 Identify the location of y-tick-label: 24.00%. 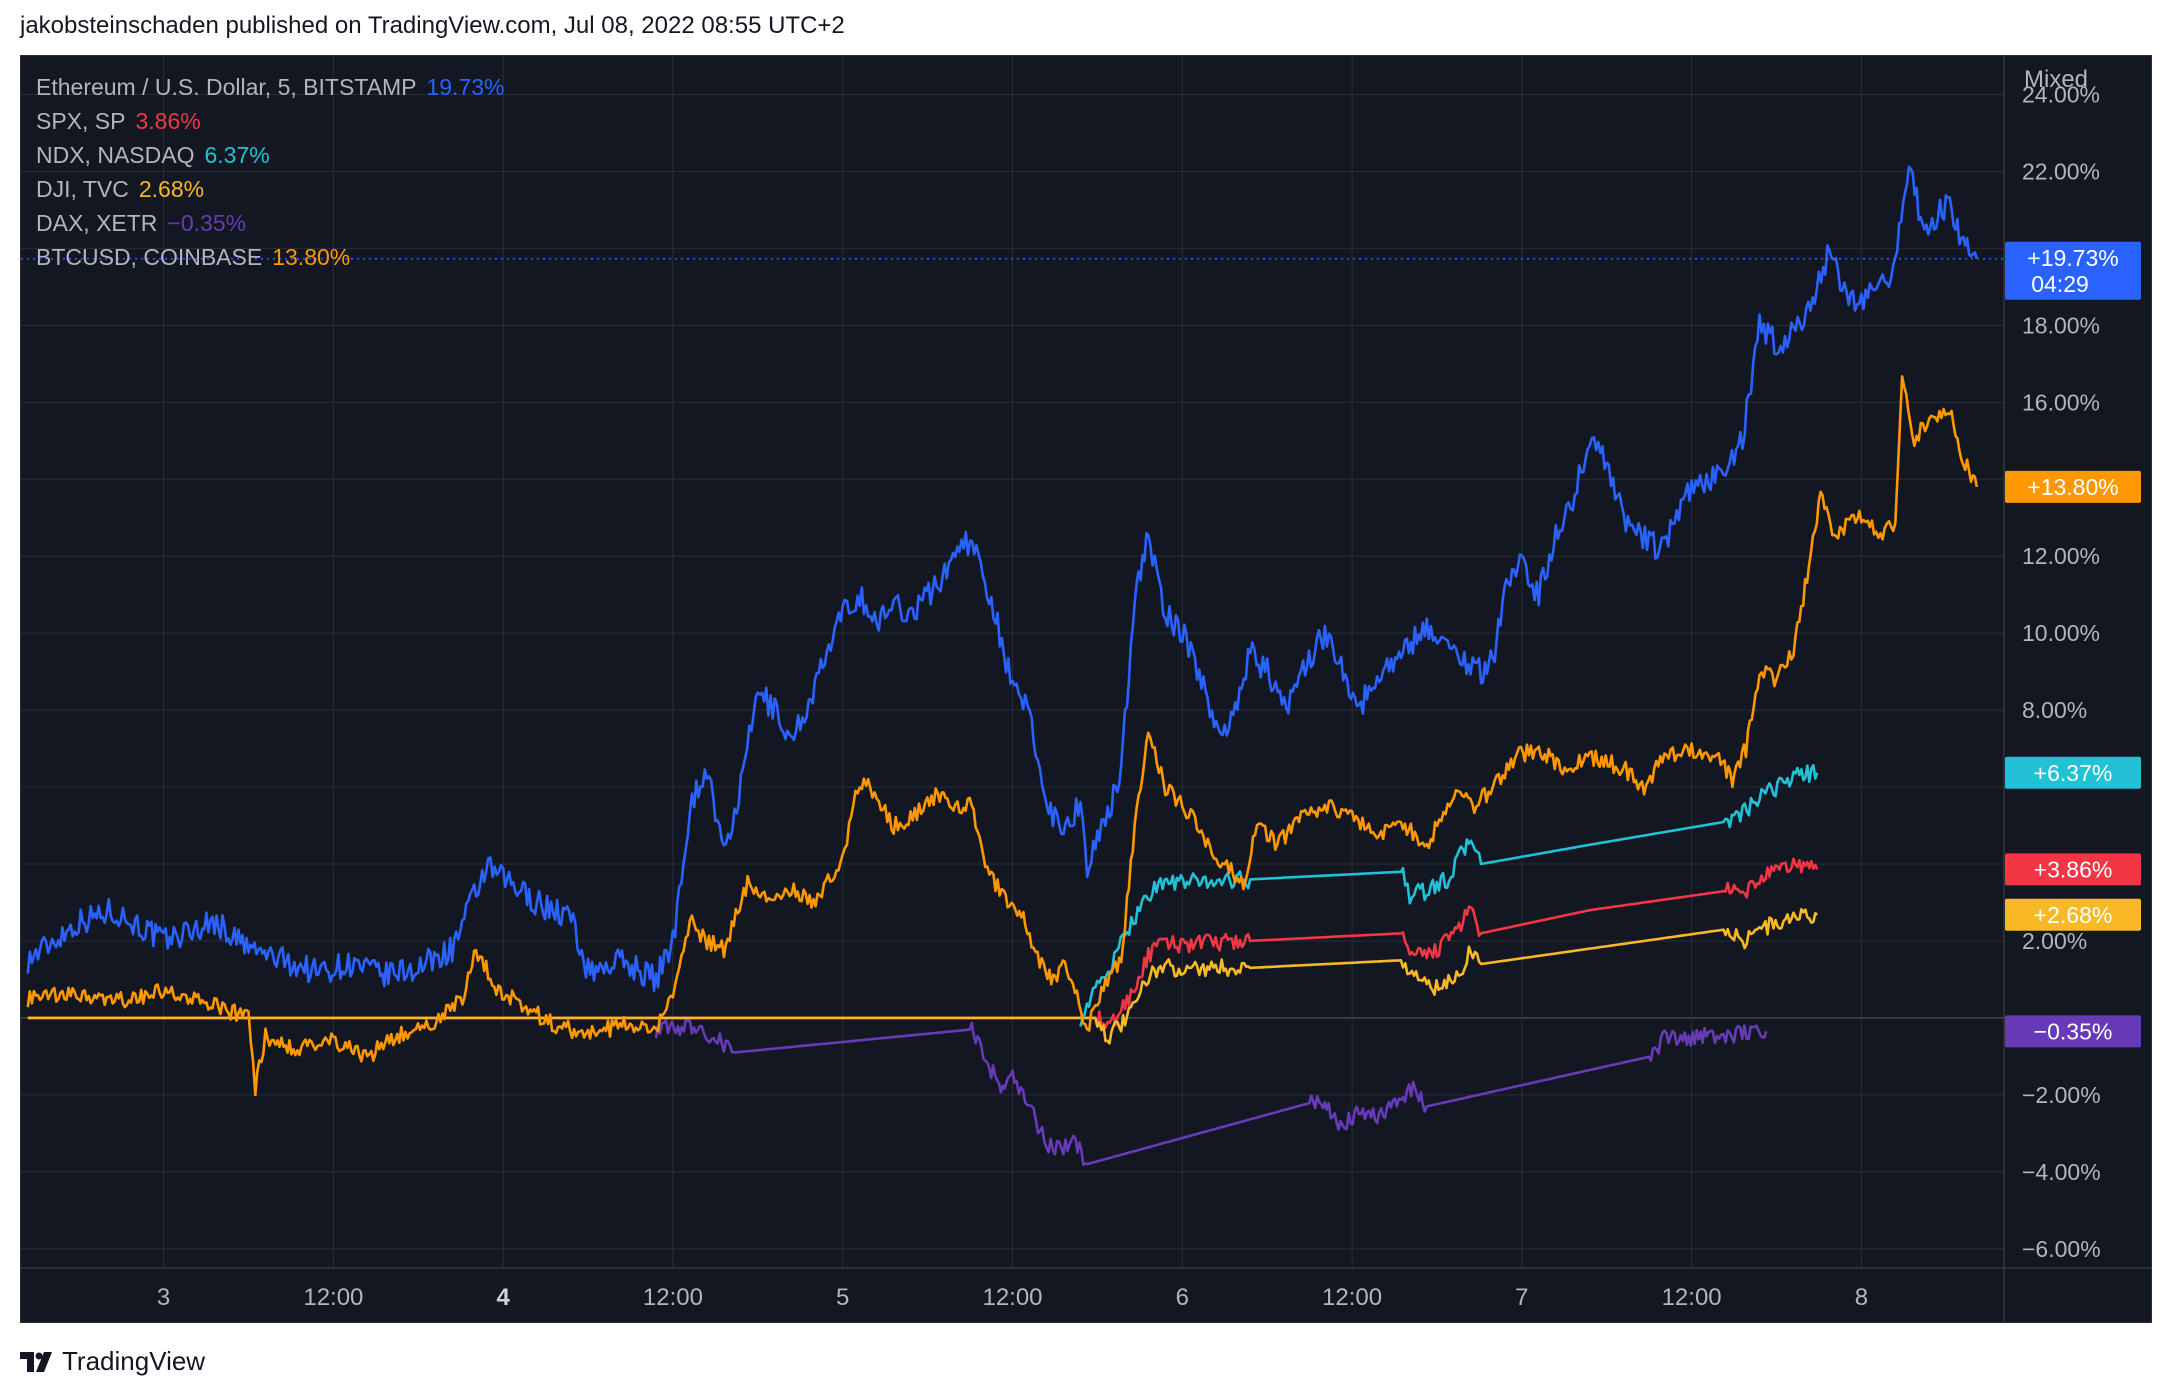
(2061, 94).